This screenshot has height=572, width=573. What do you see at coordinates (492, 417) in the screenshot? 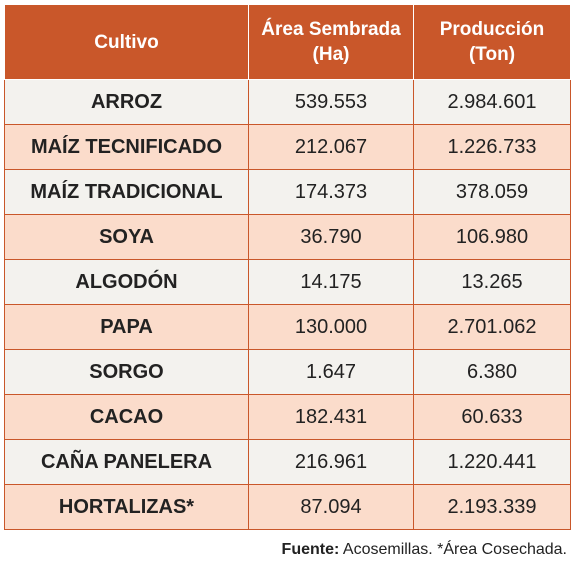
I see `production-value: 60.633` at bounding box center [492, 417].